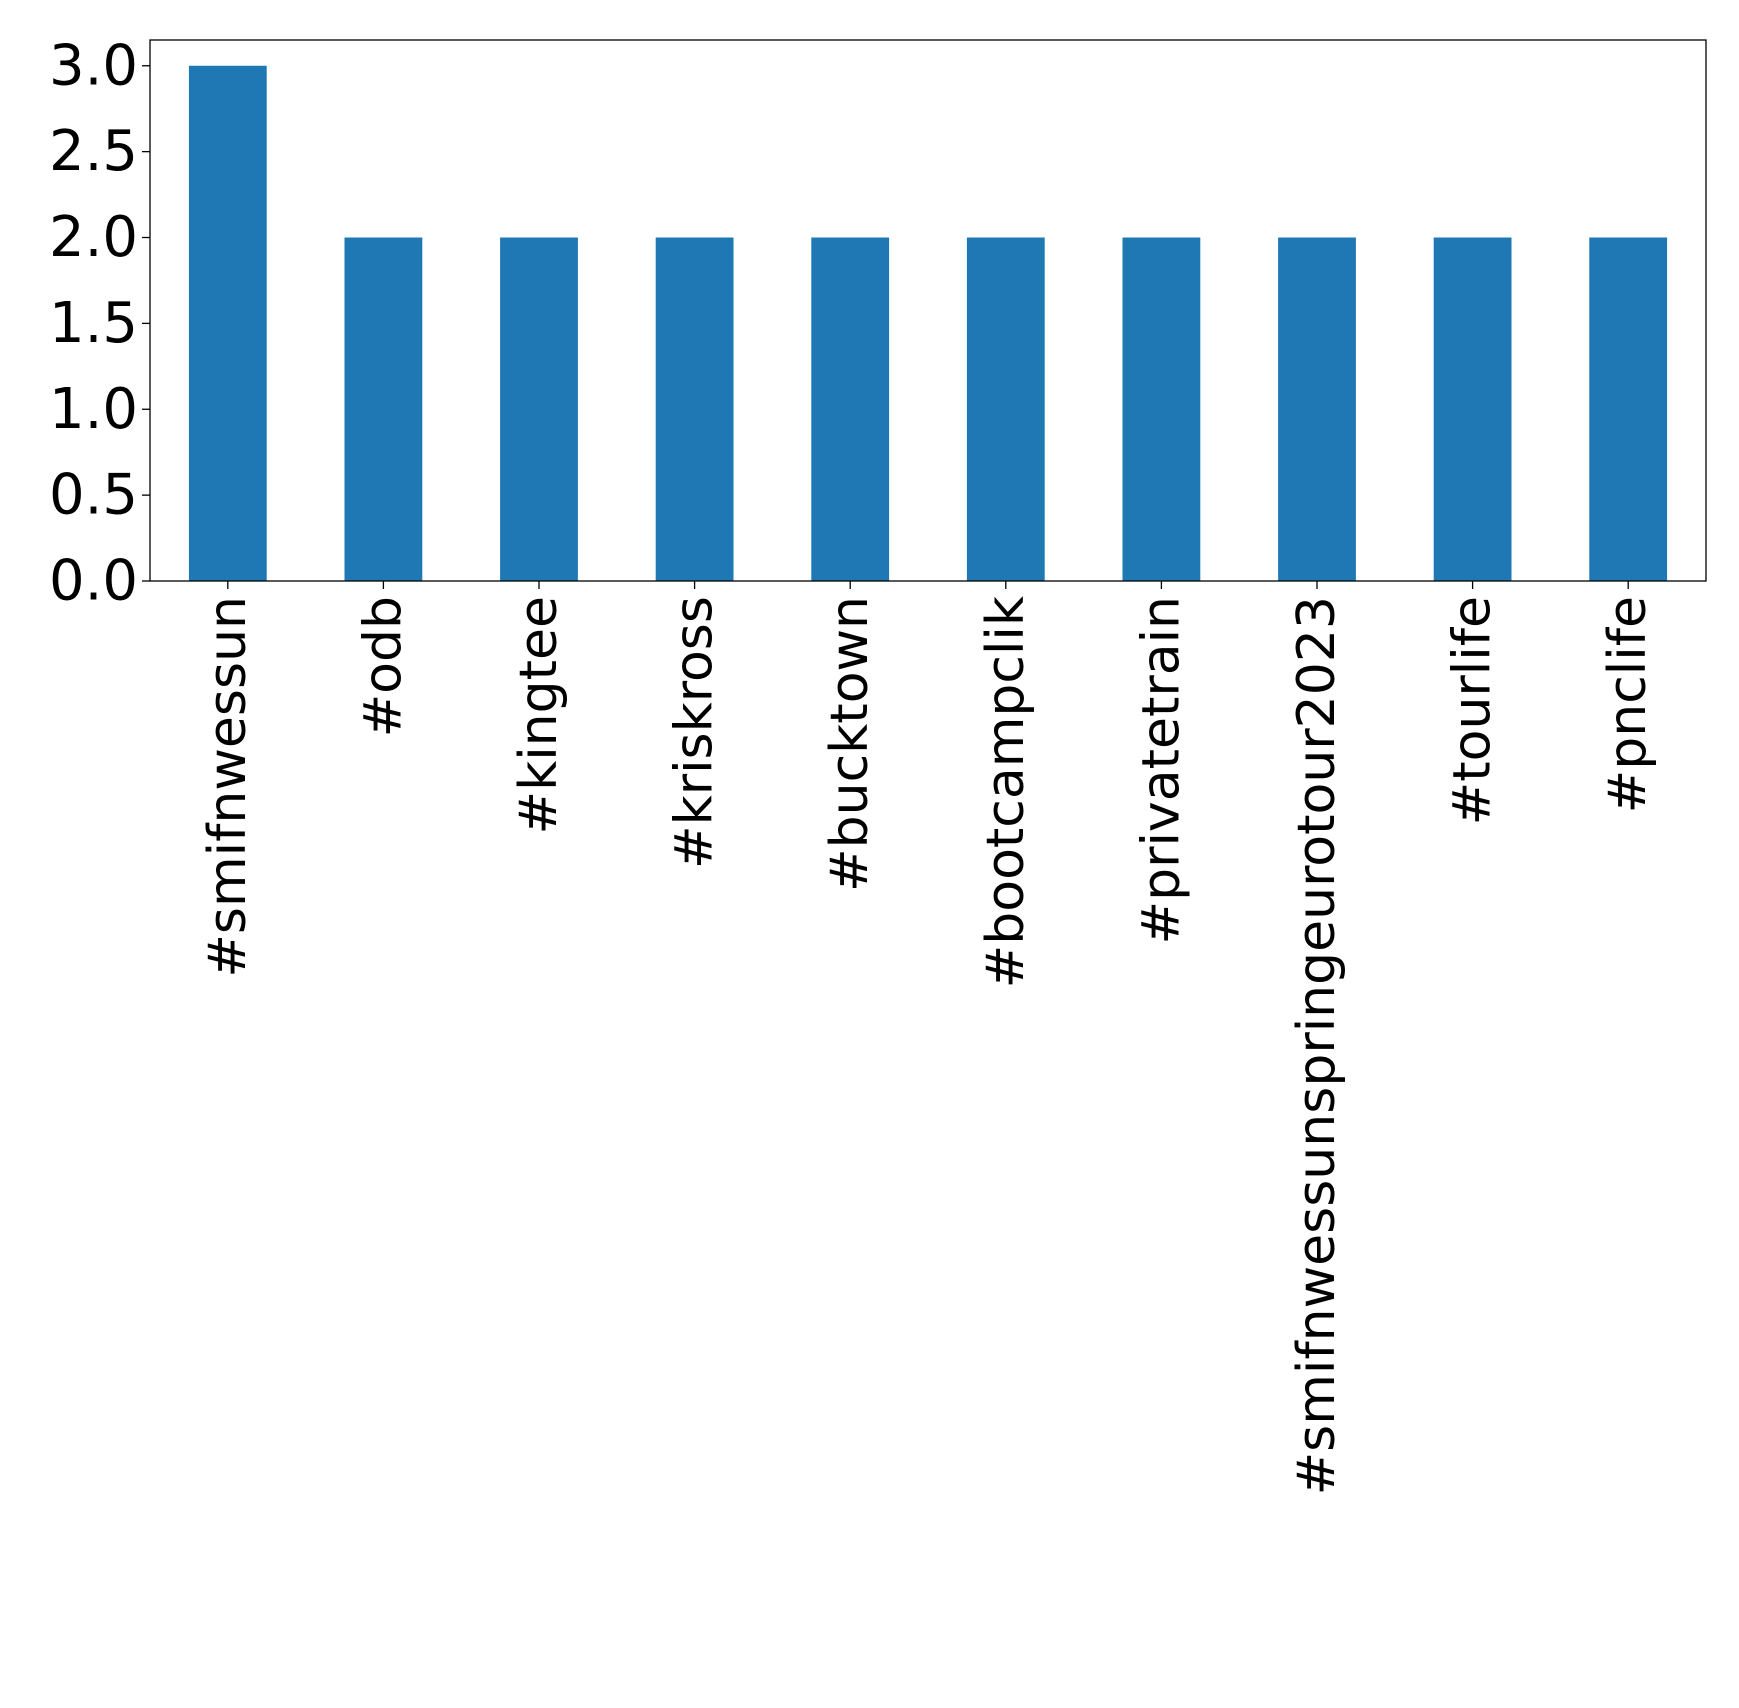  What do you see at coordinates (1161, 409) in the screenshot?
I see `bar-privatetrain` at bounding box center [1161, 409].